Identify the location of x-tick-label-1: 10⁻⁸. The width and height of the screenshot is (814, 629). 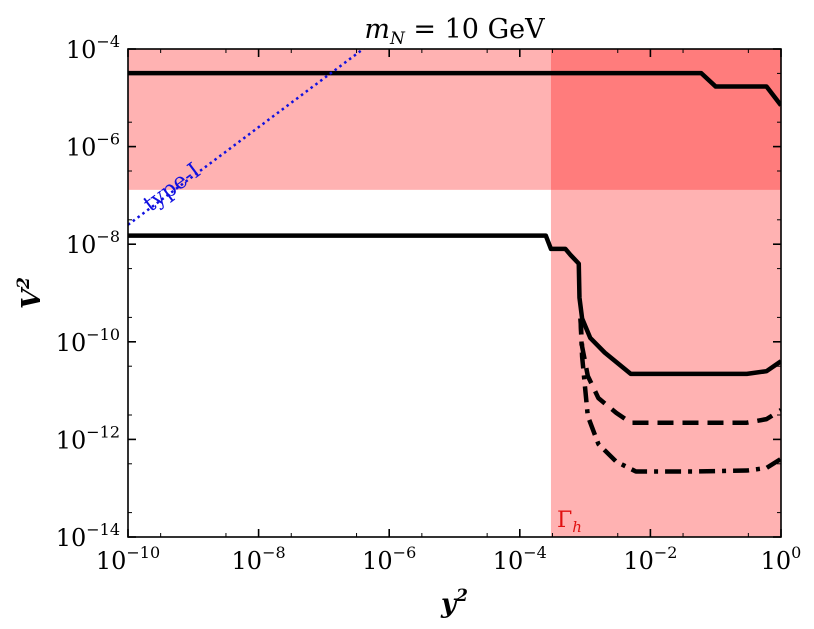
(259, 559).